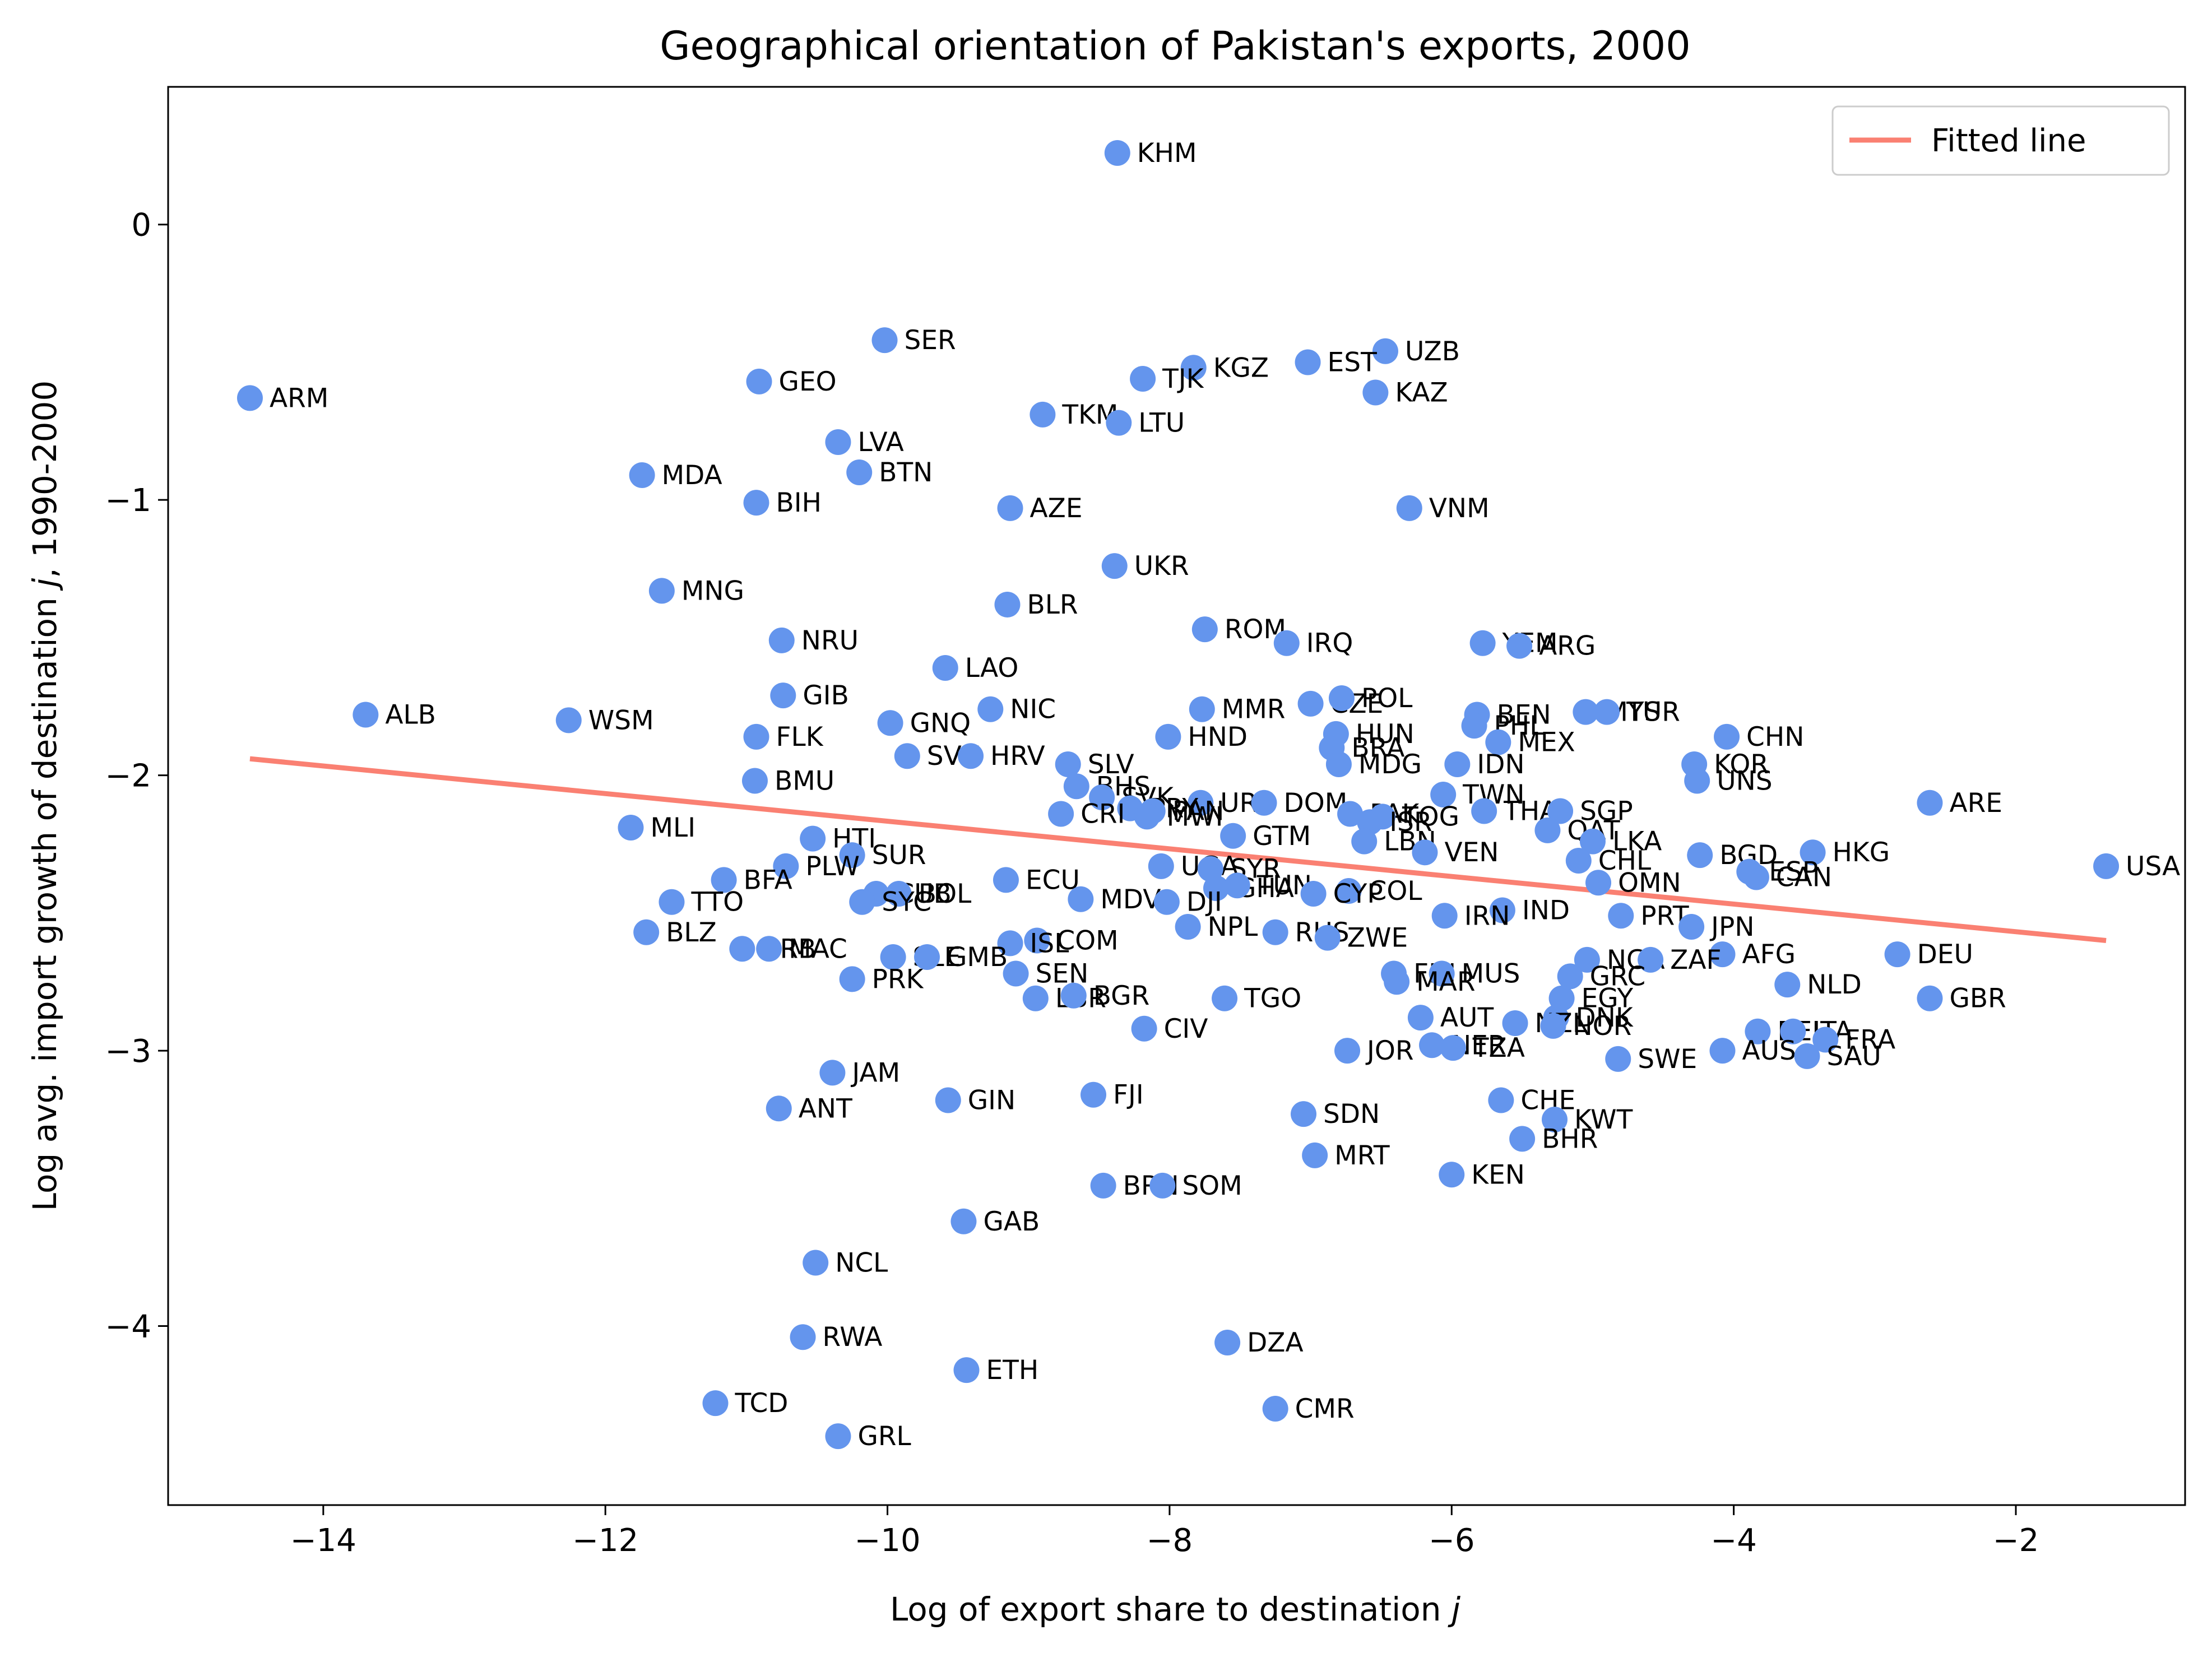 This screenshot has width=2212, height=1653. Describe the element at coordinates (1395, 891) in the screenshot. I see `point-label-col: COL` at that location.